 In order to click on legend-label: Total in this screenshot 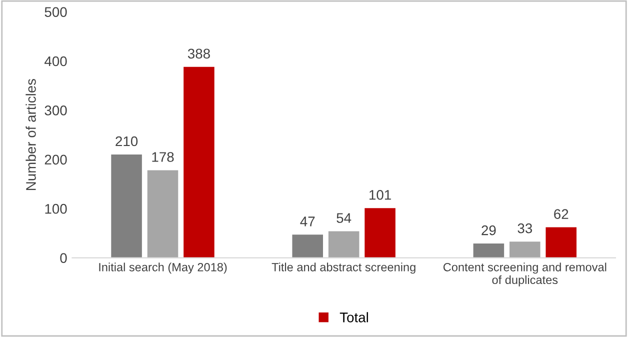, I will do `click(354, 317)`.